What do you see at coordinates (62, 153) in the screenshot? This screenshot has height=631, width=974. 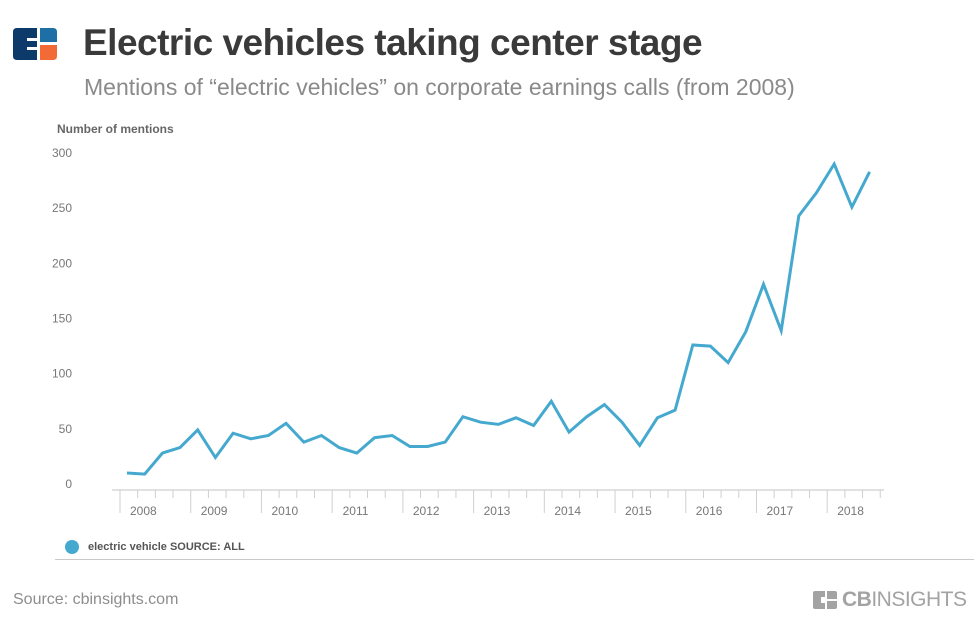 I see `y-tick-label: 300` at bounding box center [62, 153].